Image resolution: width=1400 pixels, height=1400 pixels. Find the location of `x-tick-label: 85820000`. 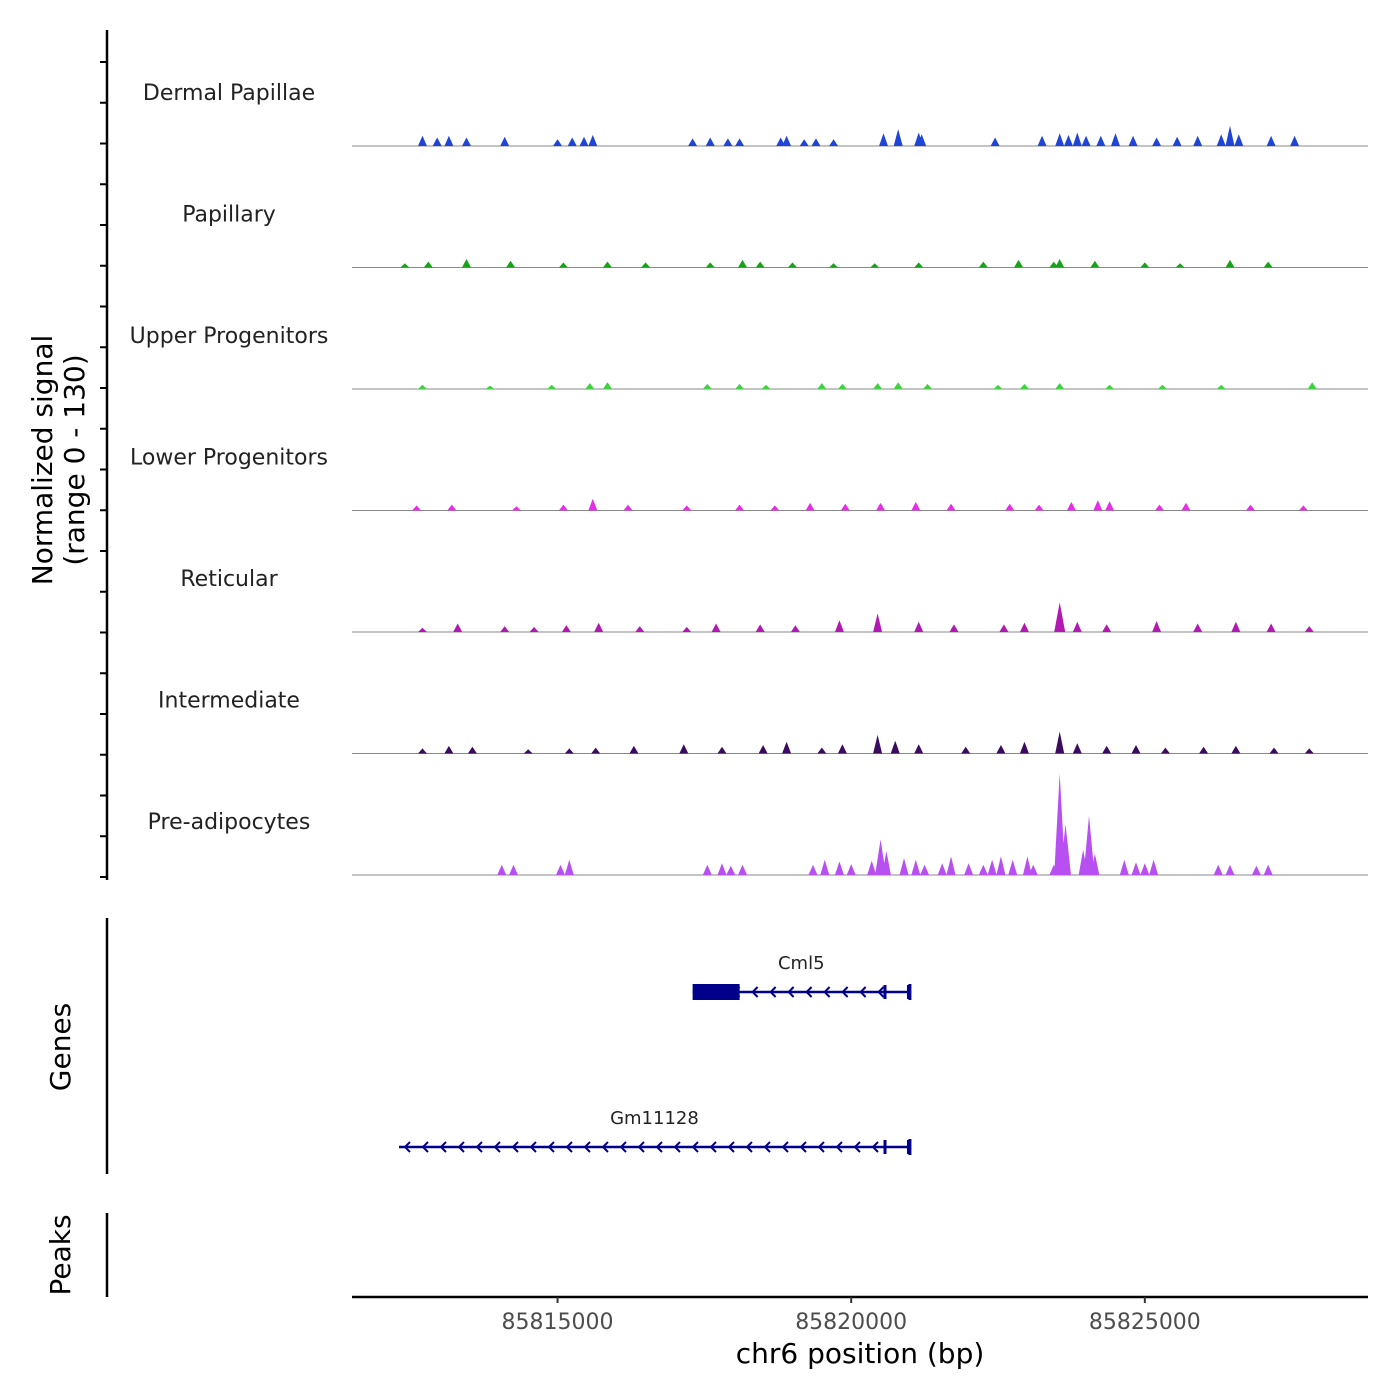

x-tick-label: 85820000 is located at coordinates (851, 1322).